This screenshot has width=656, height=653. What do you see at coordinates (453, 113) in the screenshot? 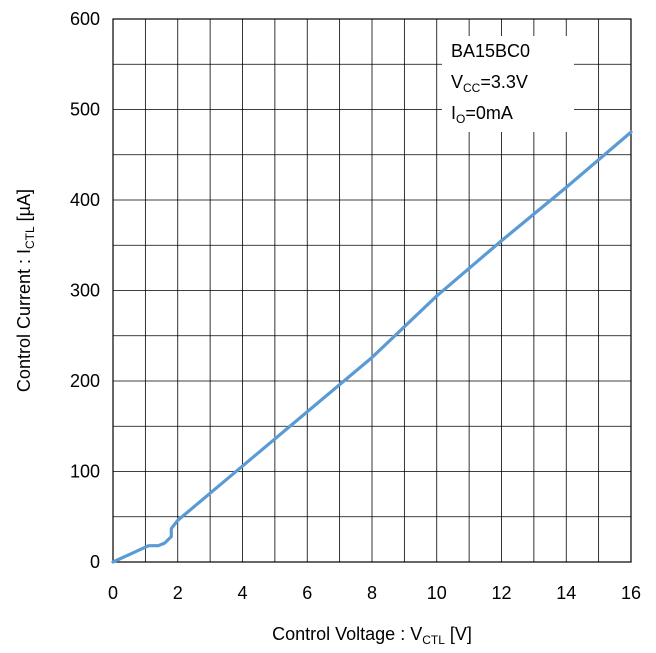
I see `legend-line-3-main: I` at bounding box center [453, 113].